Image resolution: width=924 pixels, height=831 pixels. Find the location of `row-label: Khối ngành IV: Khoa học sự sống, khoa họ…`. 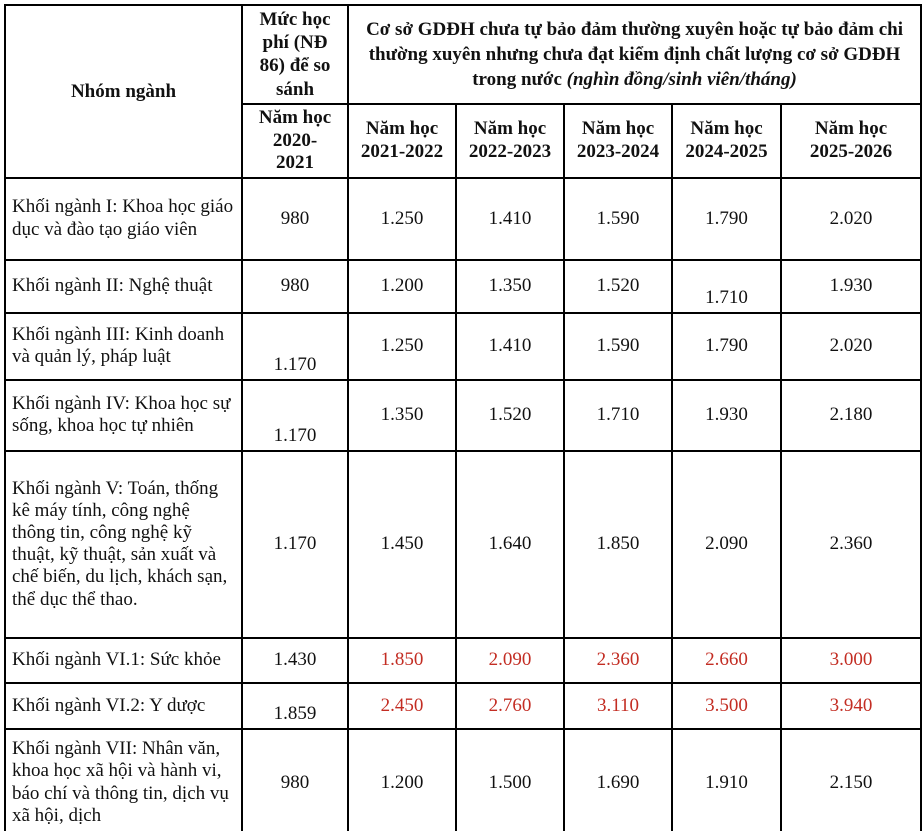

row-label: Khối ngành IV: Khoa học sự sống, khoa họ… is located at coordinates (123, 415).